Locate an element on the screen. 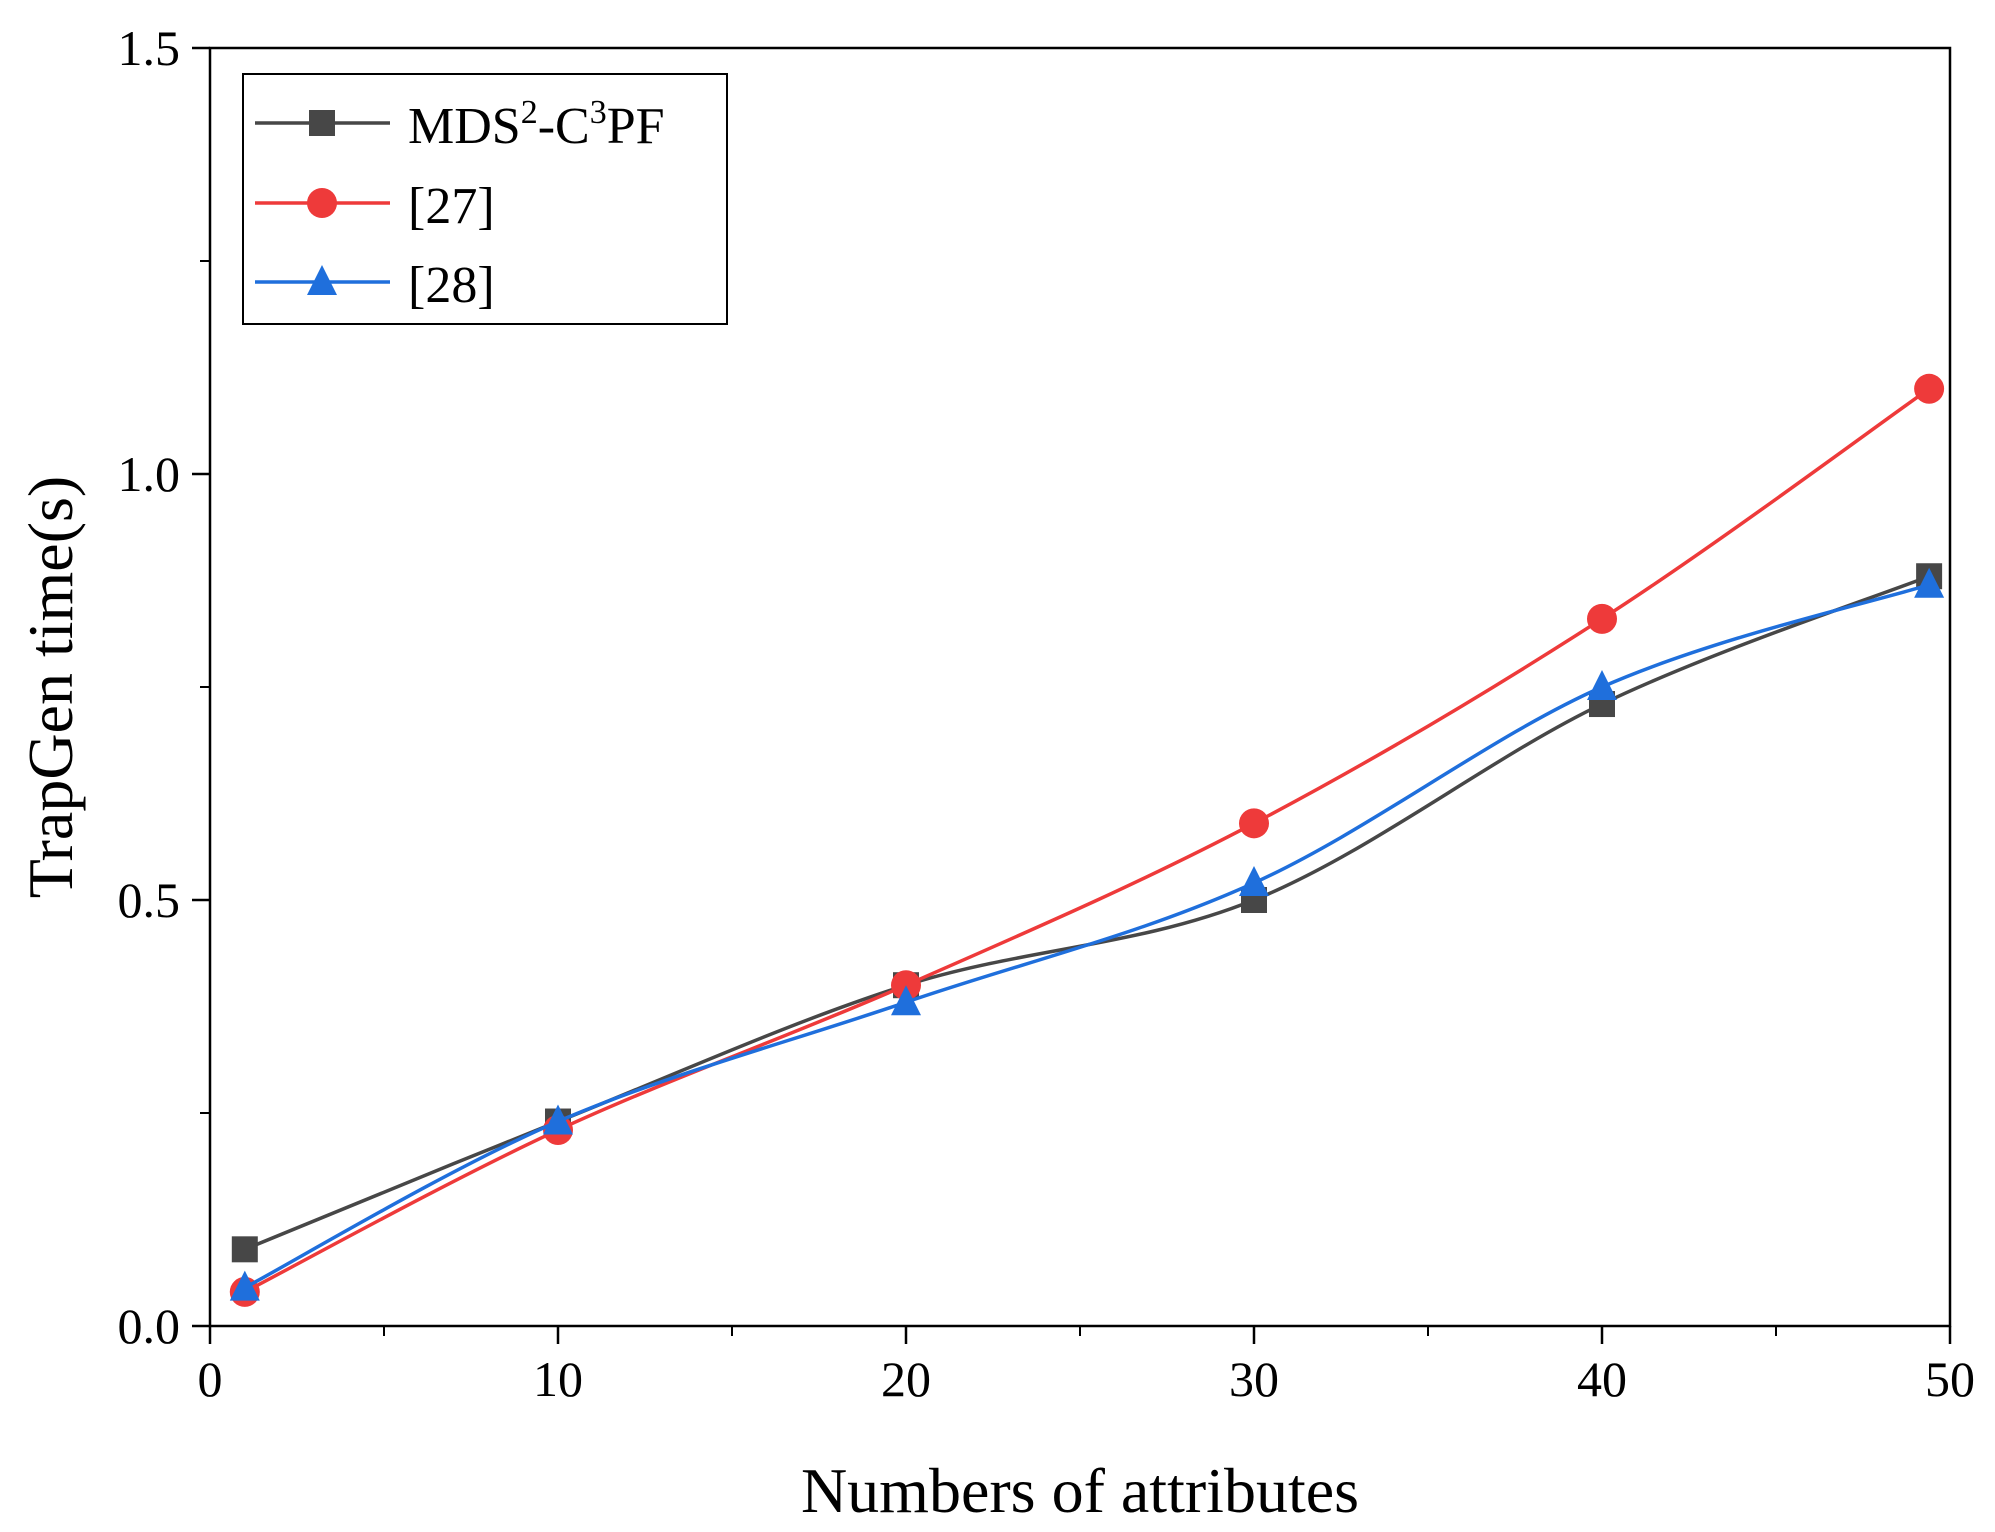  data-point-mds2-c3pf is located at coordinates (244, 1249).